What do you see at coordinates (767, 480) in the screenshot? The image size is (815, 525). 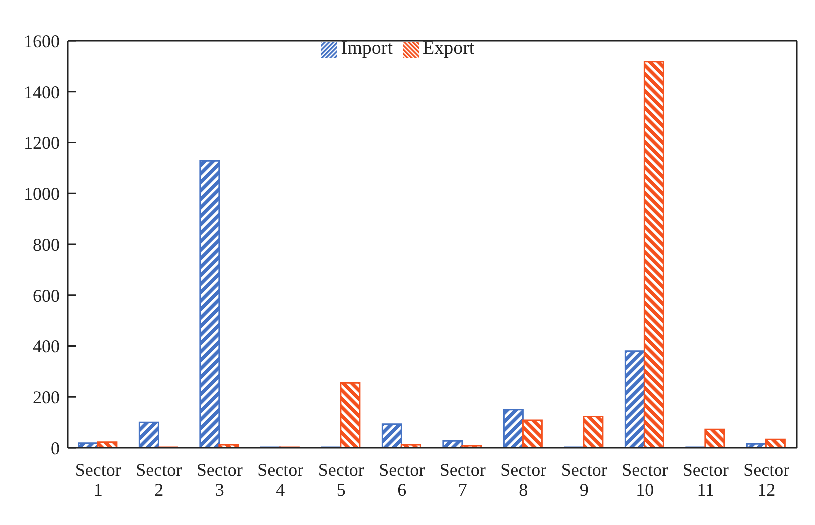 I see `x-tick-label: Sector 12` at bounding box center [767, 480].